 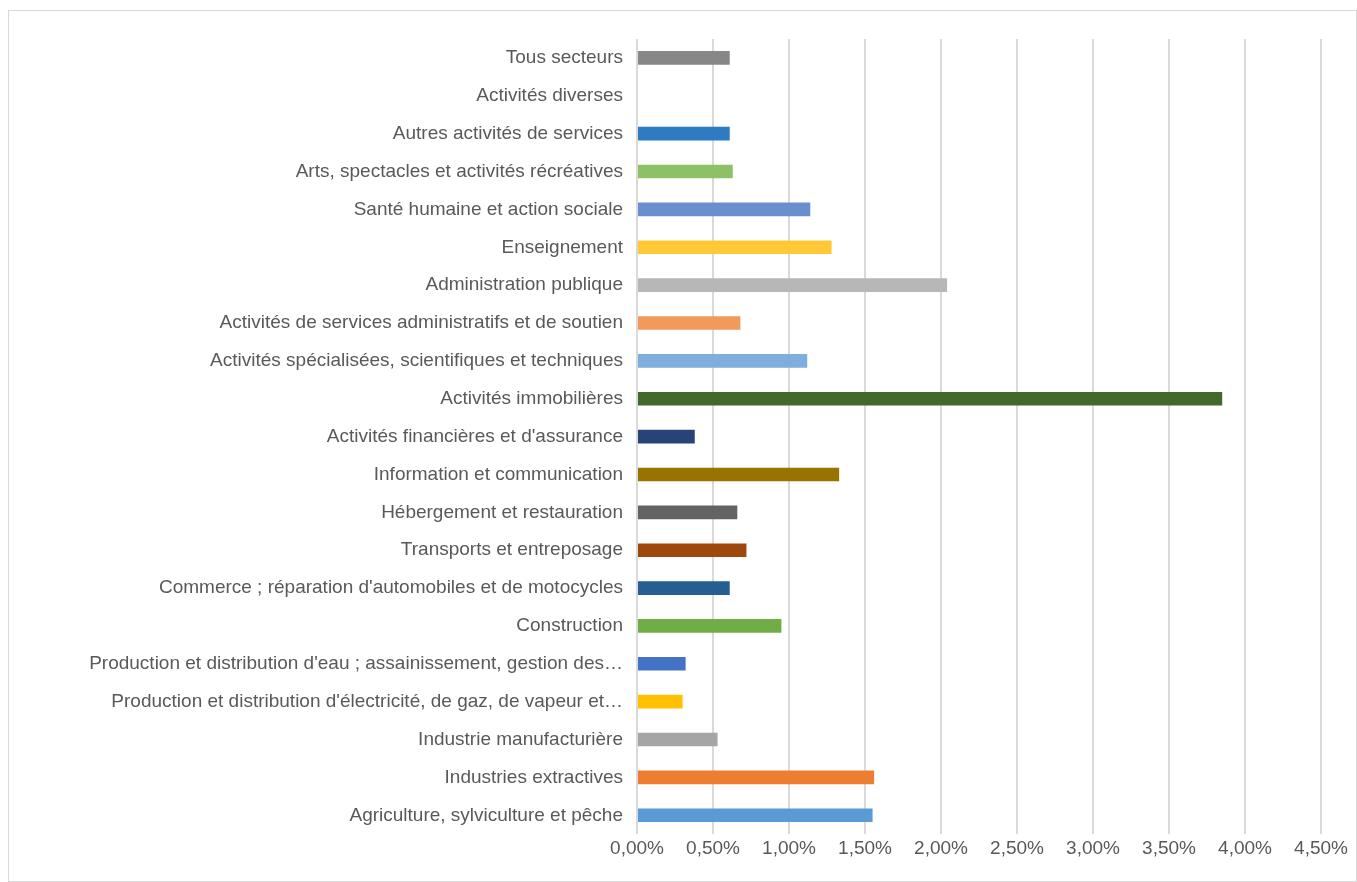 I want to click on x-tick-label: 2,50%, so click(x=1017, y=847).